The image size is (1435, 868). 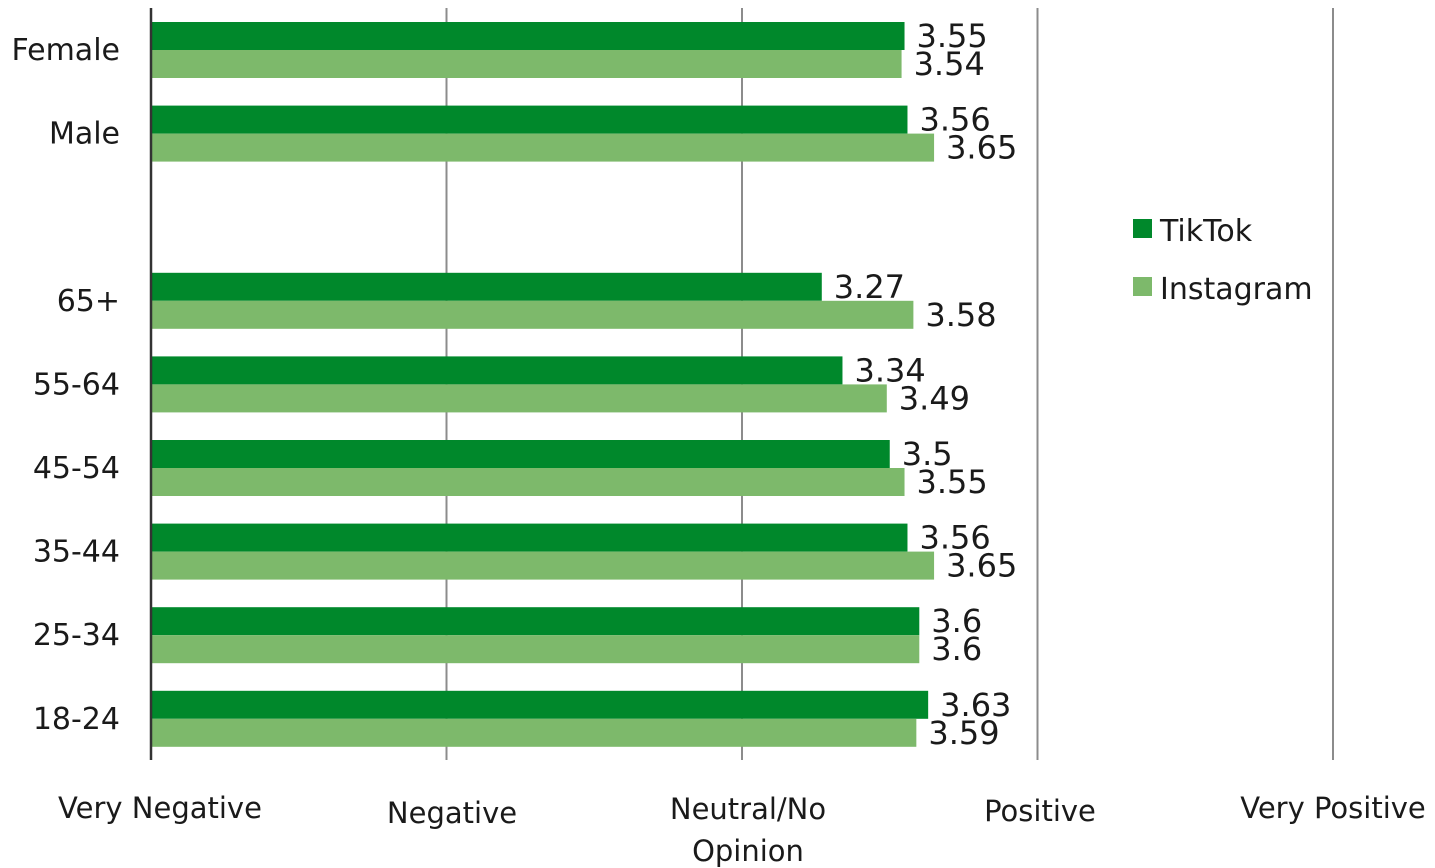 I want to click on x-tick-label: Very Positive, so click(x=1333, y=808).